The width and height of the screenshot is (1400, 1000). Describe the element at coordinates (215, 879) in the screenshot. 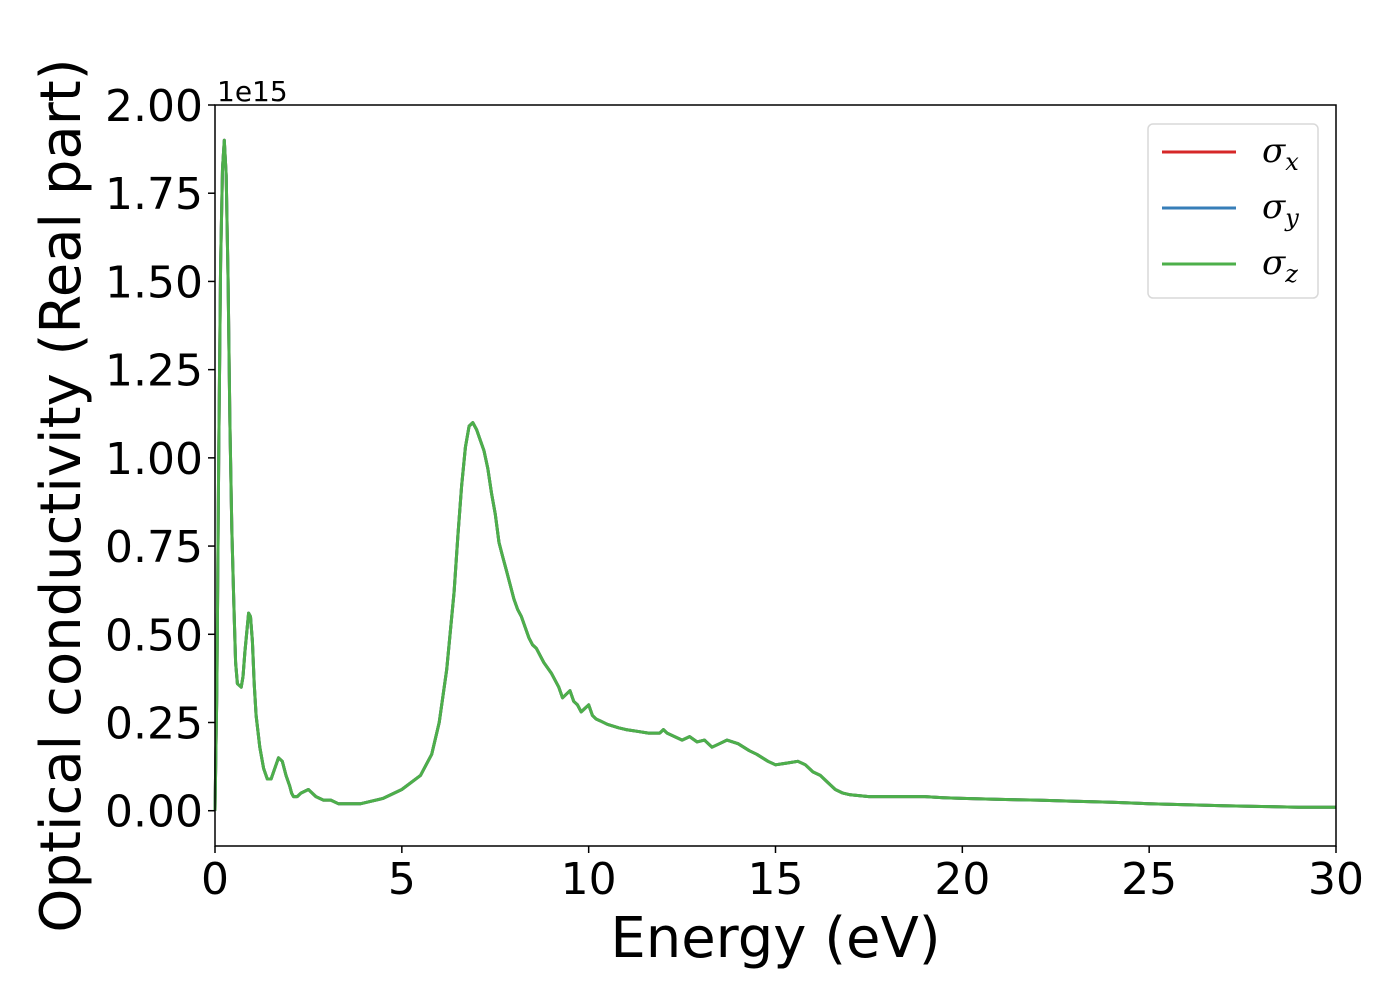

I see `x-tick-label: 0` at that location.